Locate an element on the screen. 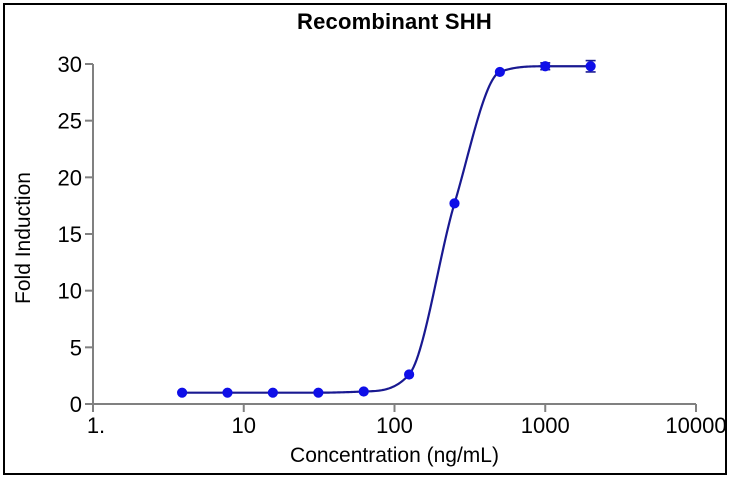  y-tick-label: 25 is located at coordinates (70, 121).